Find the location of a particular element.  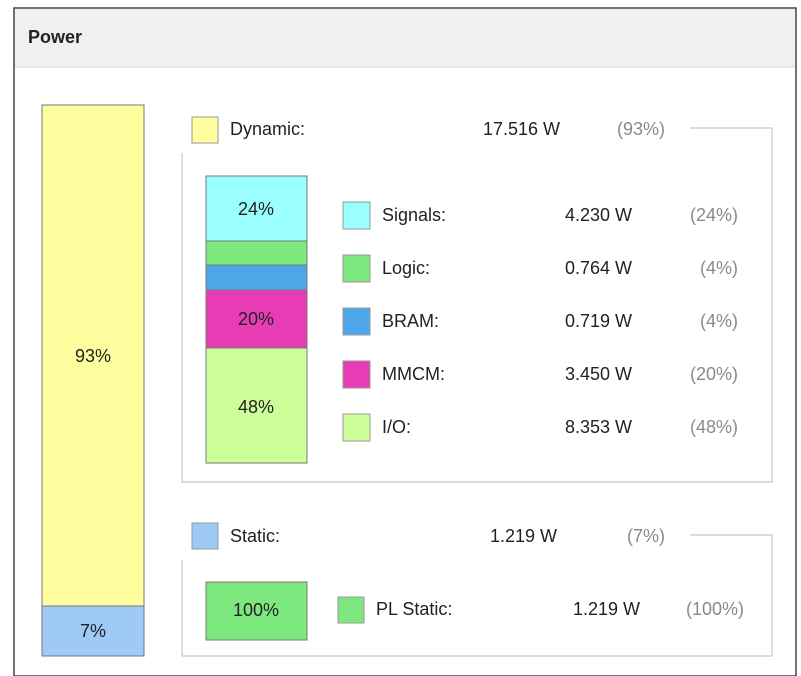

item-name: MMCM: is located at coordinates (413, 374).